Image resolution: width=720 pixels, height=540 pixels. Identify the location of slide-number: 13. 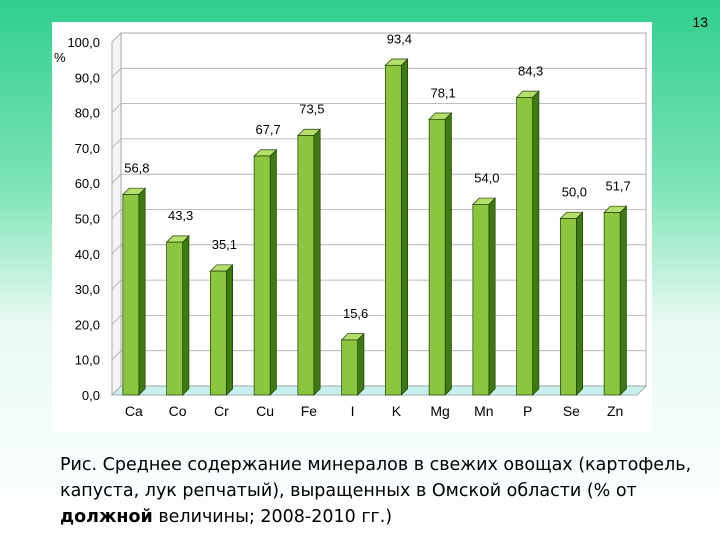
(700, 22).